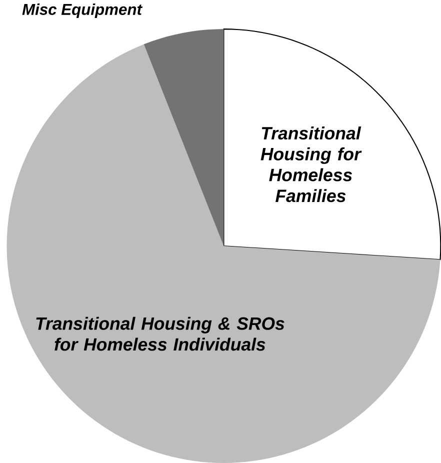 The image size is (441, 463). I want to click on slice-label: Transitional Housing & SROs for Homeless Individuals, so click(160, 333).